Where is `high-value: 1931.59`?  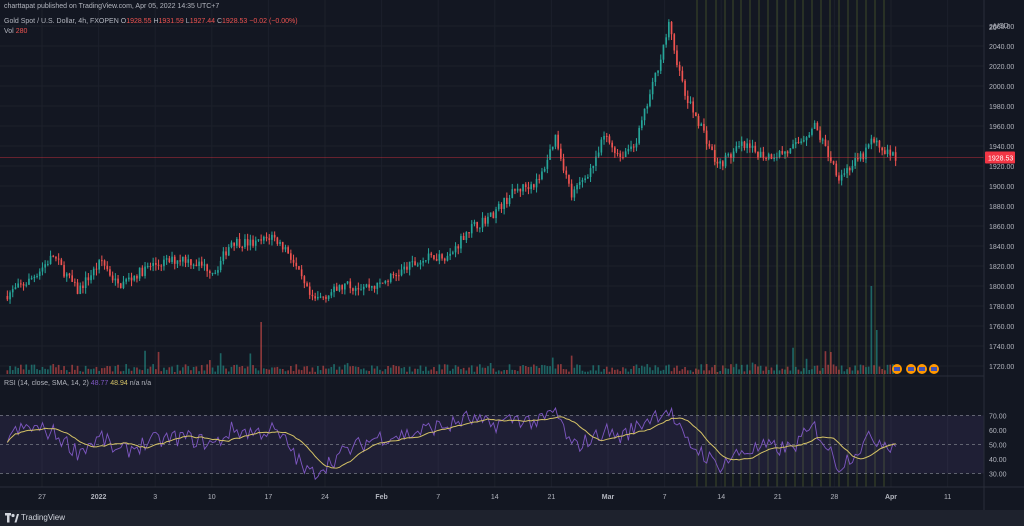 high-value: 1931.59 is located at coordinates (171, 21).